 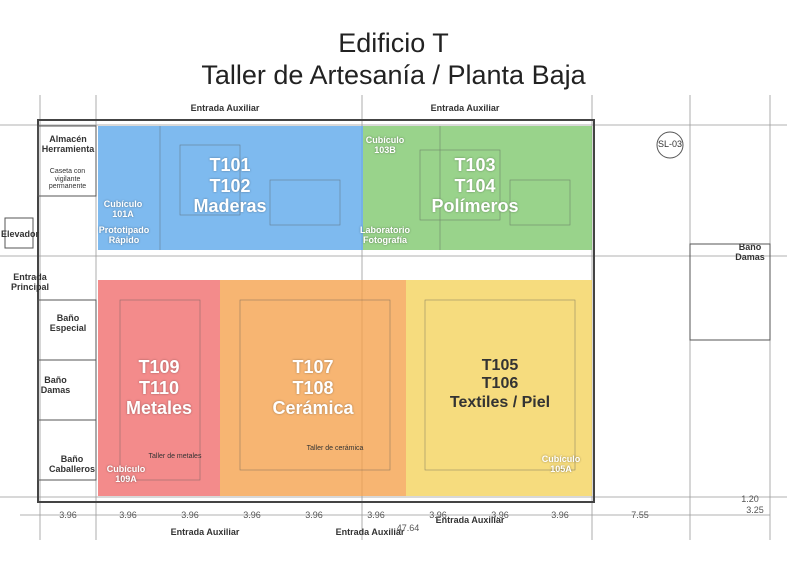 What do you see at coordinates (750, 252) in the screenshot?
I see `room-bano-damas-right: Baño Damas` at bounding box center [750, 252].